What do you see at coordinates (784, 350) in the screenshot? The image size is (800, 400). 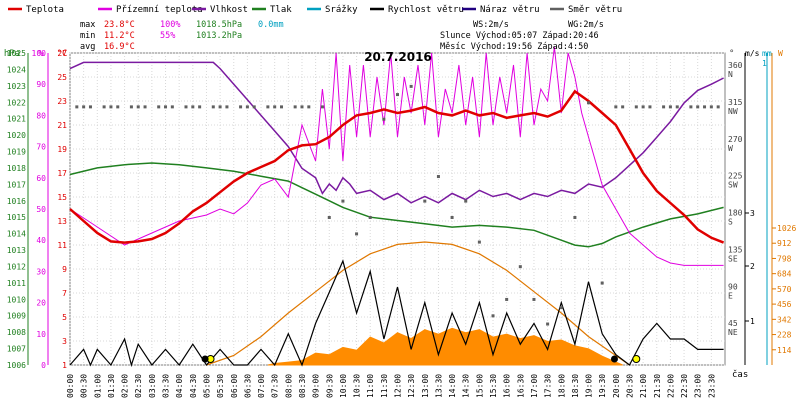 I see `wm2-tick: 114` at bounding box center [784, 350].